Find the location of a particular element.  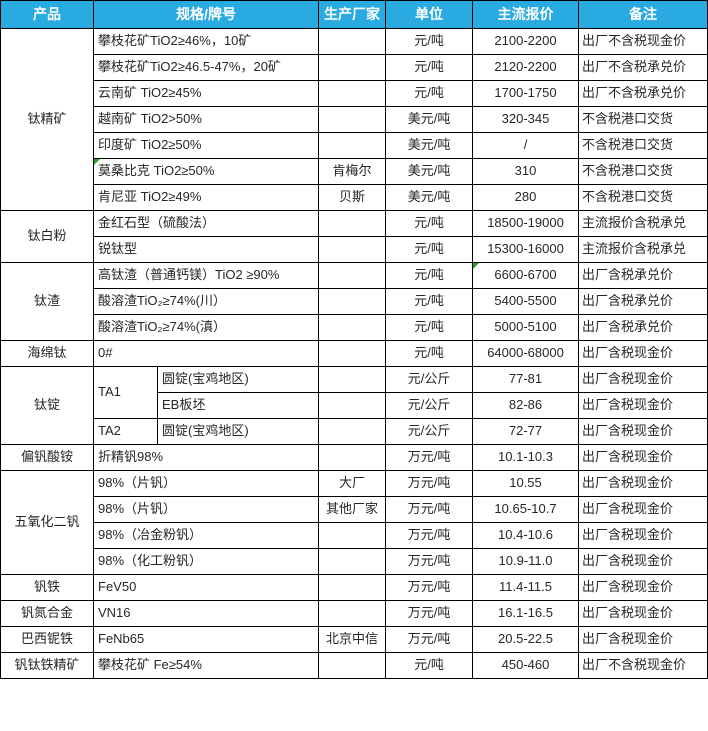

spec-cell: 98%（片钒） is located at coordinates (206, 509).